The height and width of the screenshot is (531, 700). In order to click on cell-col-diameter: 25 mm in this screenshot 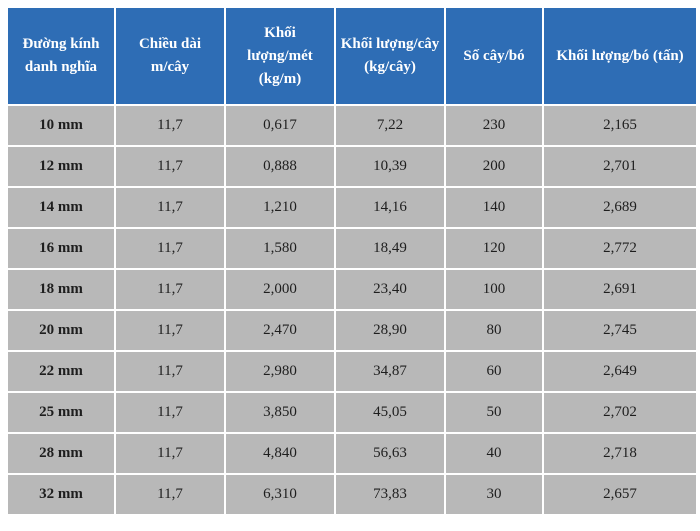, I will do `click(61, 412)`.